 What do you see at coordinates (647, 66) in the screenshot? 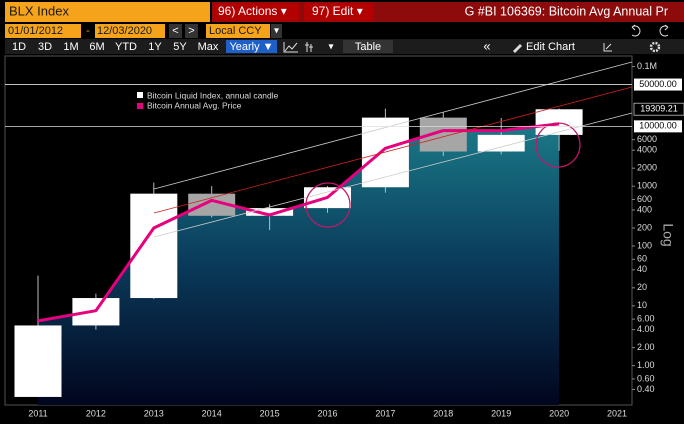
I see `y-tick-label: 0.1M` at bounding box center [647, 66].